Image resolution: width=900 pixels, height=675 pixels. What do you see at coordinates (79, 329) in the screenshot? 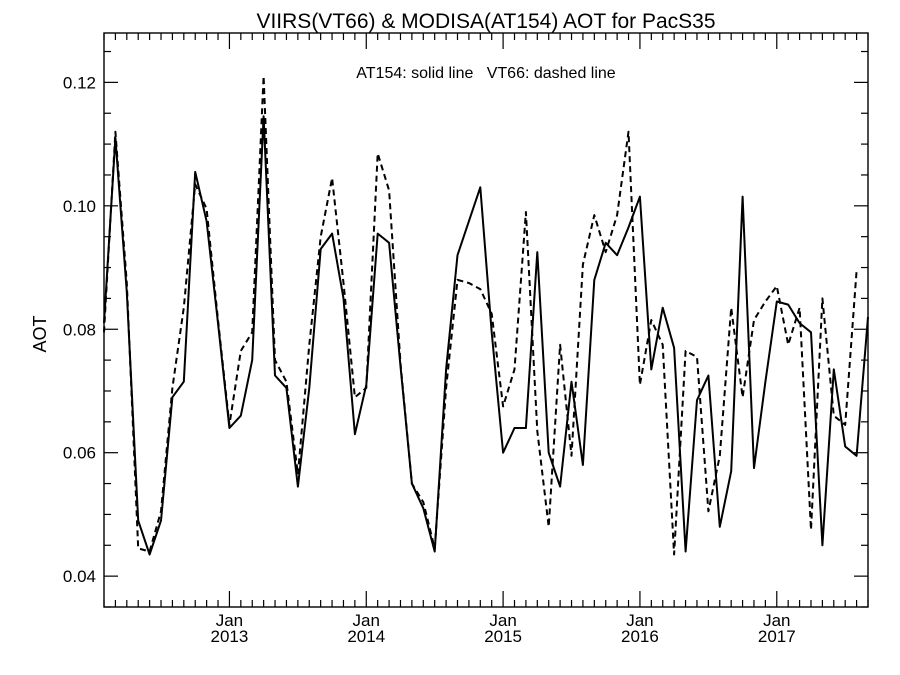
I see `y-tick-label: 0.08` at bounding box center [79, 329].